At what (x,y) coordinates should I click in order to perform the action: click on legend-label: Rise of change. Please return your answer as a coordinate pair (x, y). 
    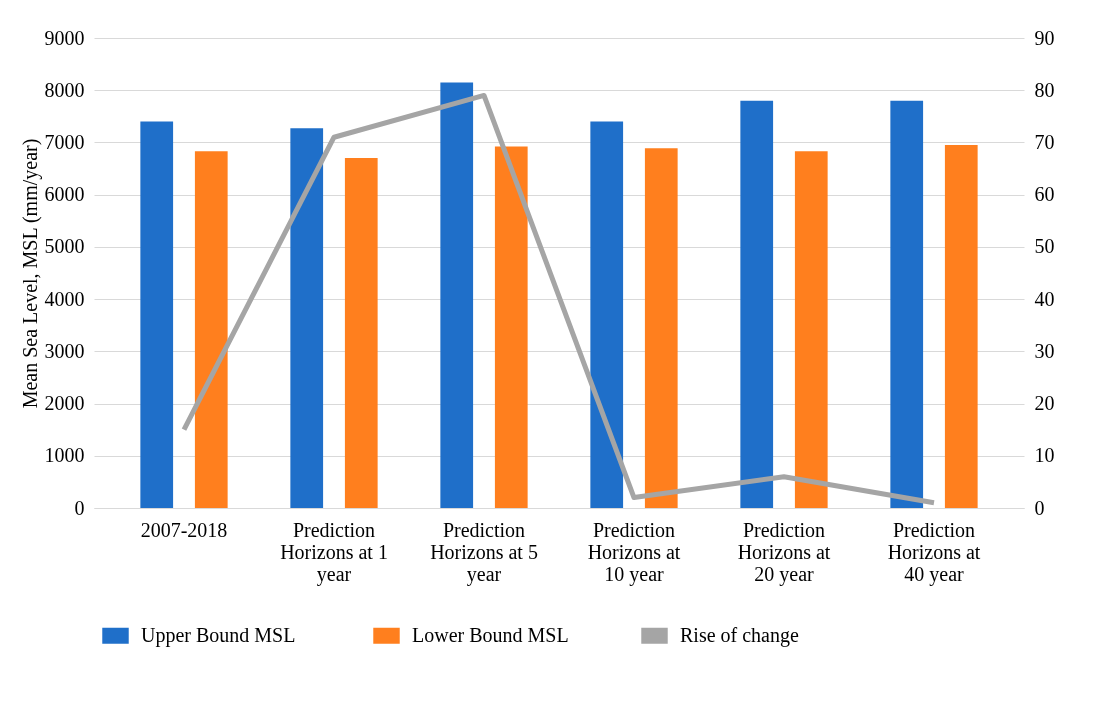
    Looking at the image, I should click on (739, 635).